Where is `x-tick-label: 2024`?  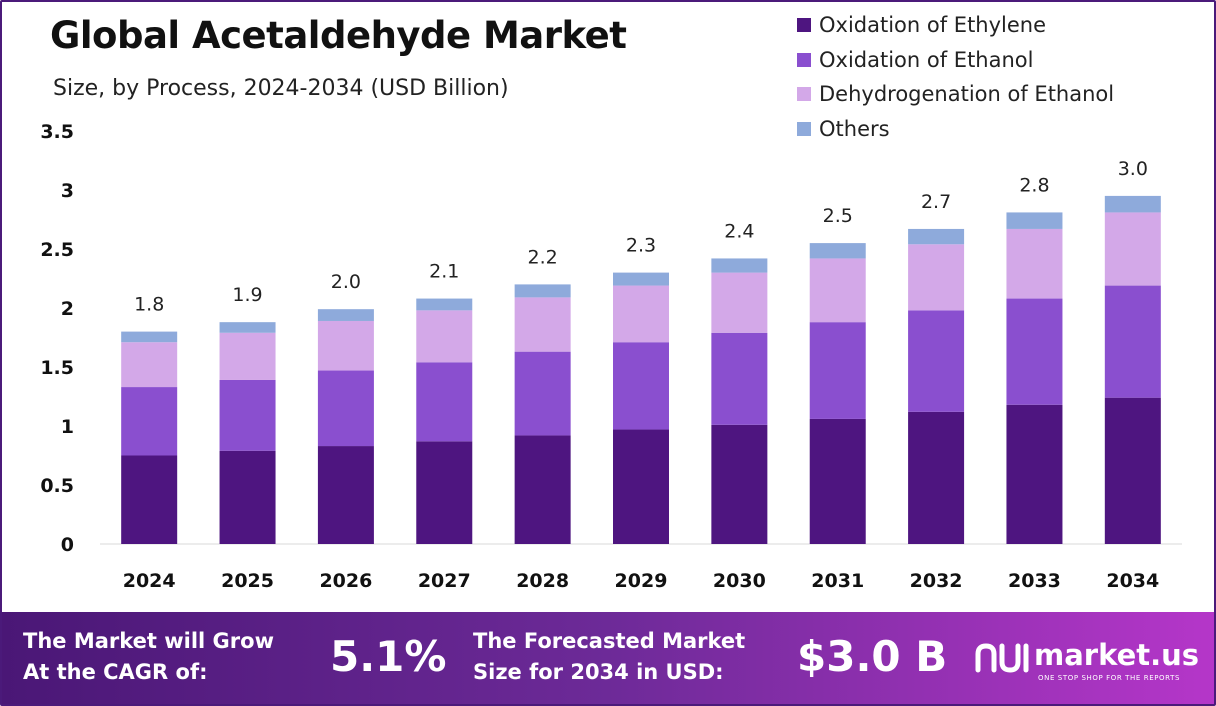
x-tick-label: 2024 is located at coordinates (149, 581).